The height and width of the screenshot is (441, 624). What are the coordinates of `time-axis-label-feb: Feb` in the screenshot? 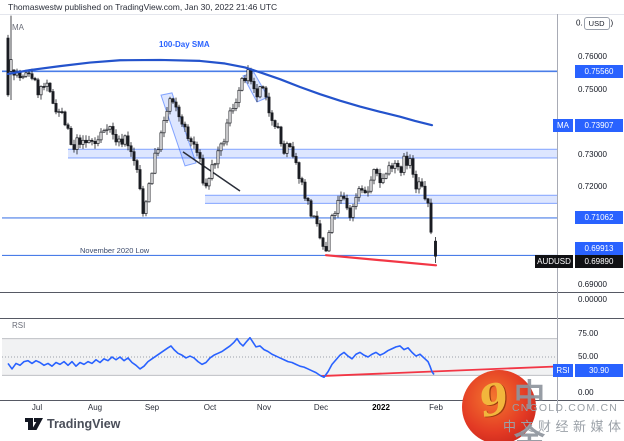 It's located at (436, 407).